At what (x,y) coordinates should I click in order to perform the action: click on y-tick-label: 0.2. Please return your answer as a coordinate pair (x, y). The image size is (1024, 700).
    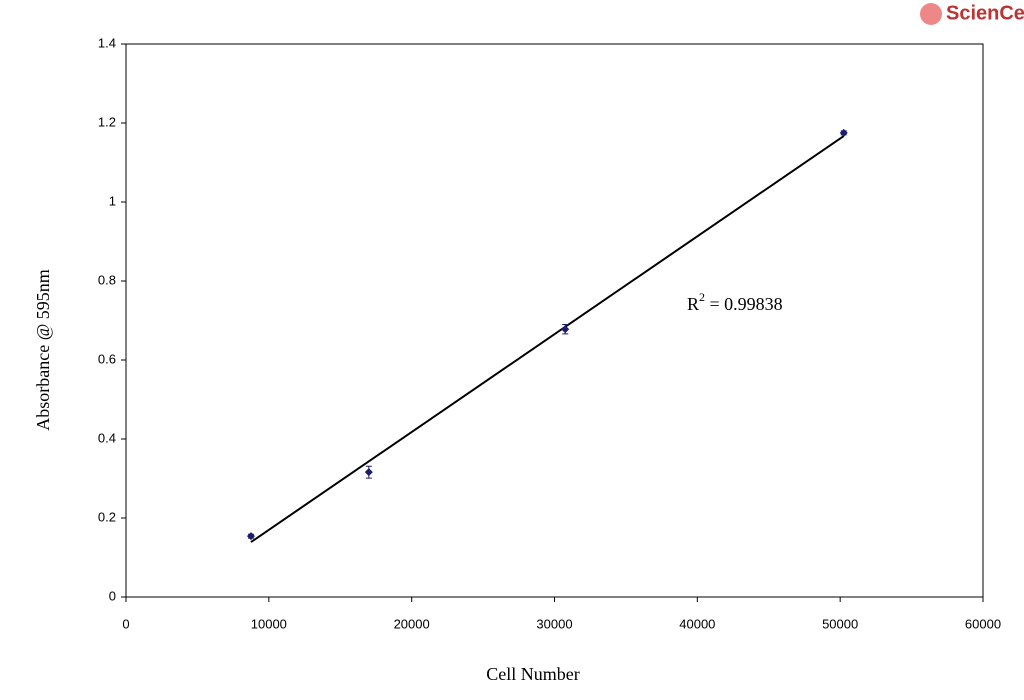
    Looking at the image, I should click on (107, 516).